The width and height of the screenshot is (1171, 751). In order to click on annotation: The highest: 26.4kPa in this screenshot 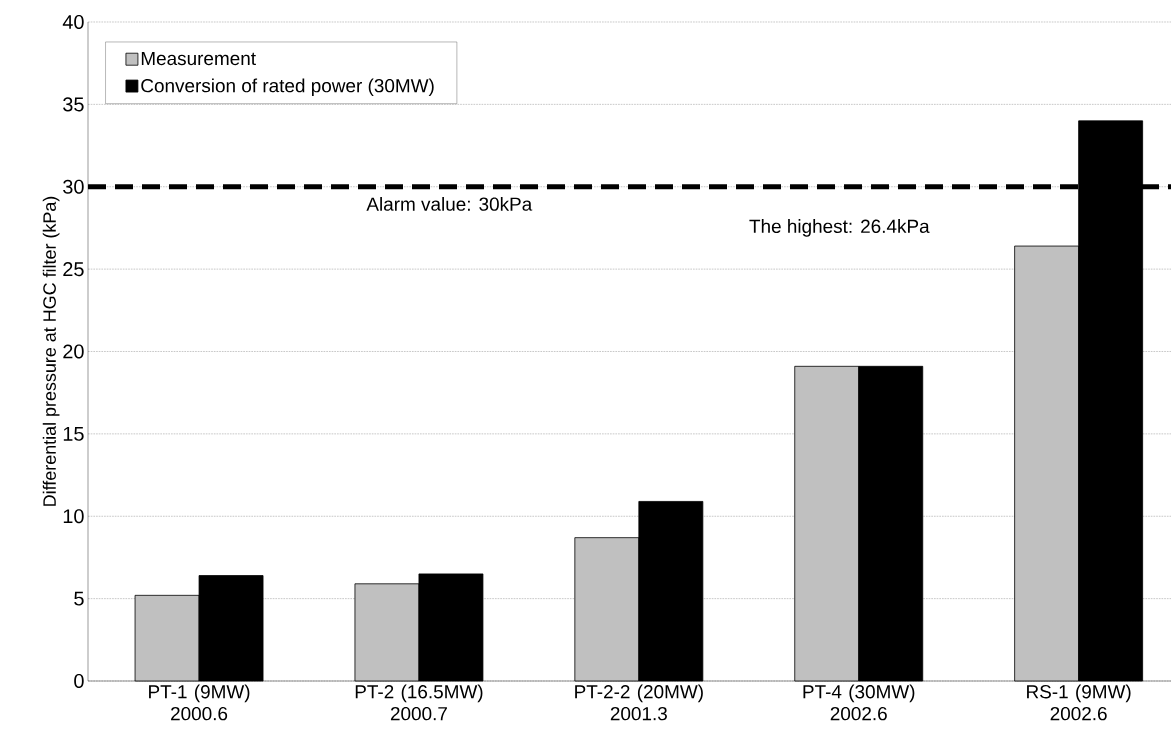, I will do `click(839, 228)`.